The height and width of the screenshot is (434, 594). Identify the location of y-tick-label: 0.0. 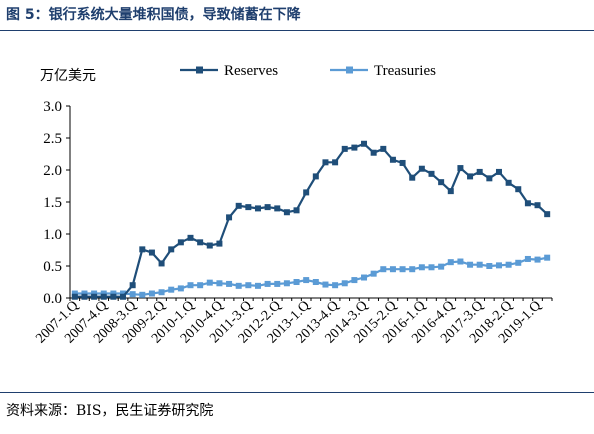
(52, 299).